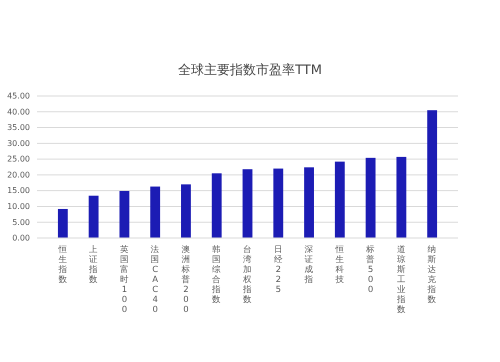 The height and width of the screenshot is (362, 500). What do you see at coordinates (18, 111) in the screenshot?
I see `y-tick-label: 40.00` at bounding box center [18, 111].